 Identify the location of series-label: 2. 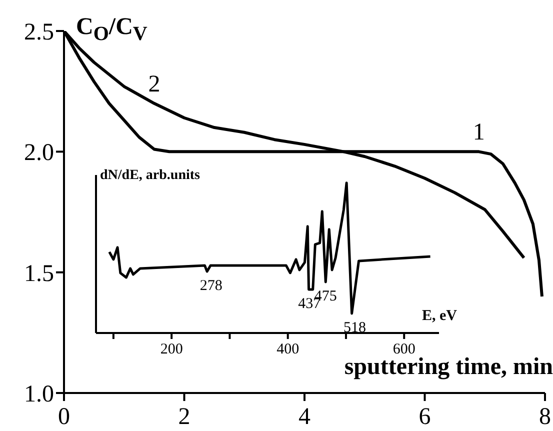
(154, 84).